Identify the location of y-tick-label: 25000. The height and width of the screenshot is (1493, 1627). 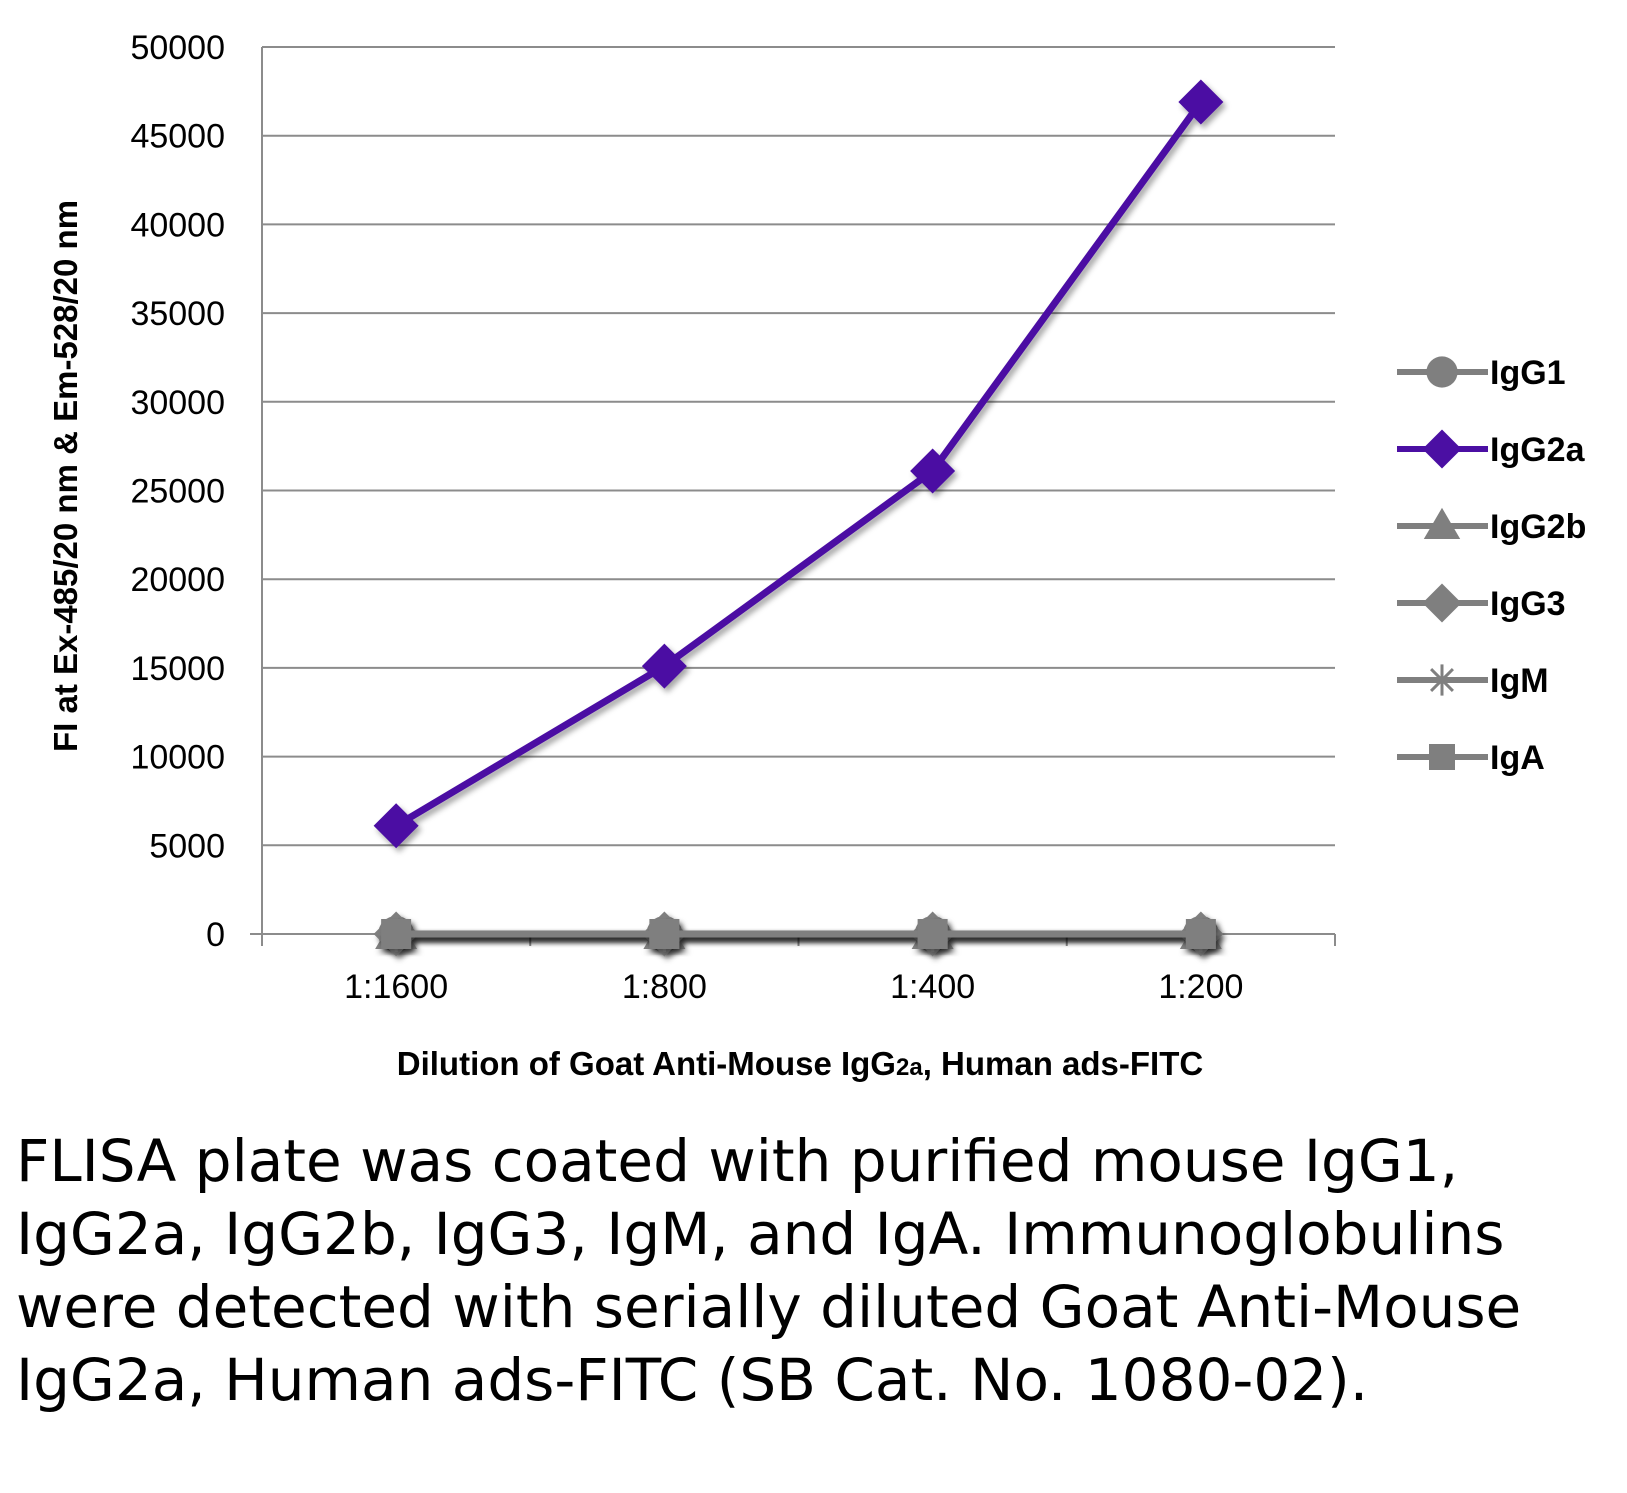
(177, 492).